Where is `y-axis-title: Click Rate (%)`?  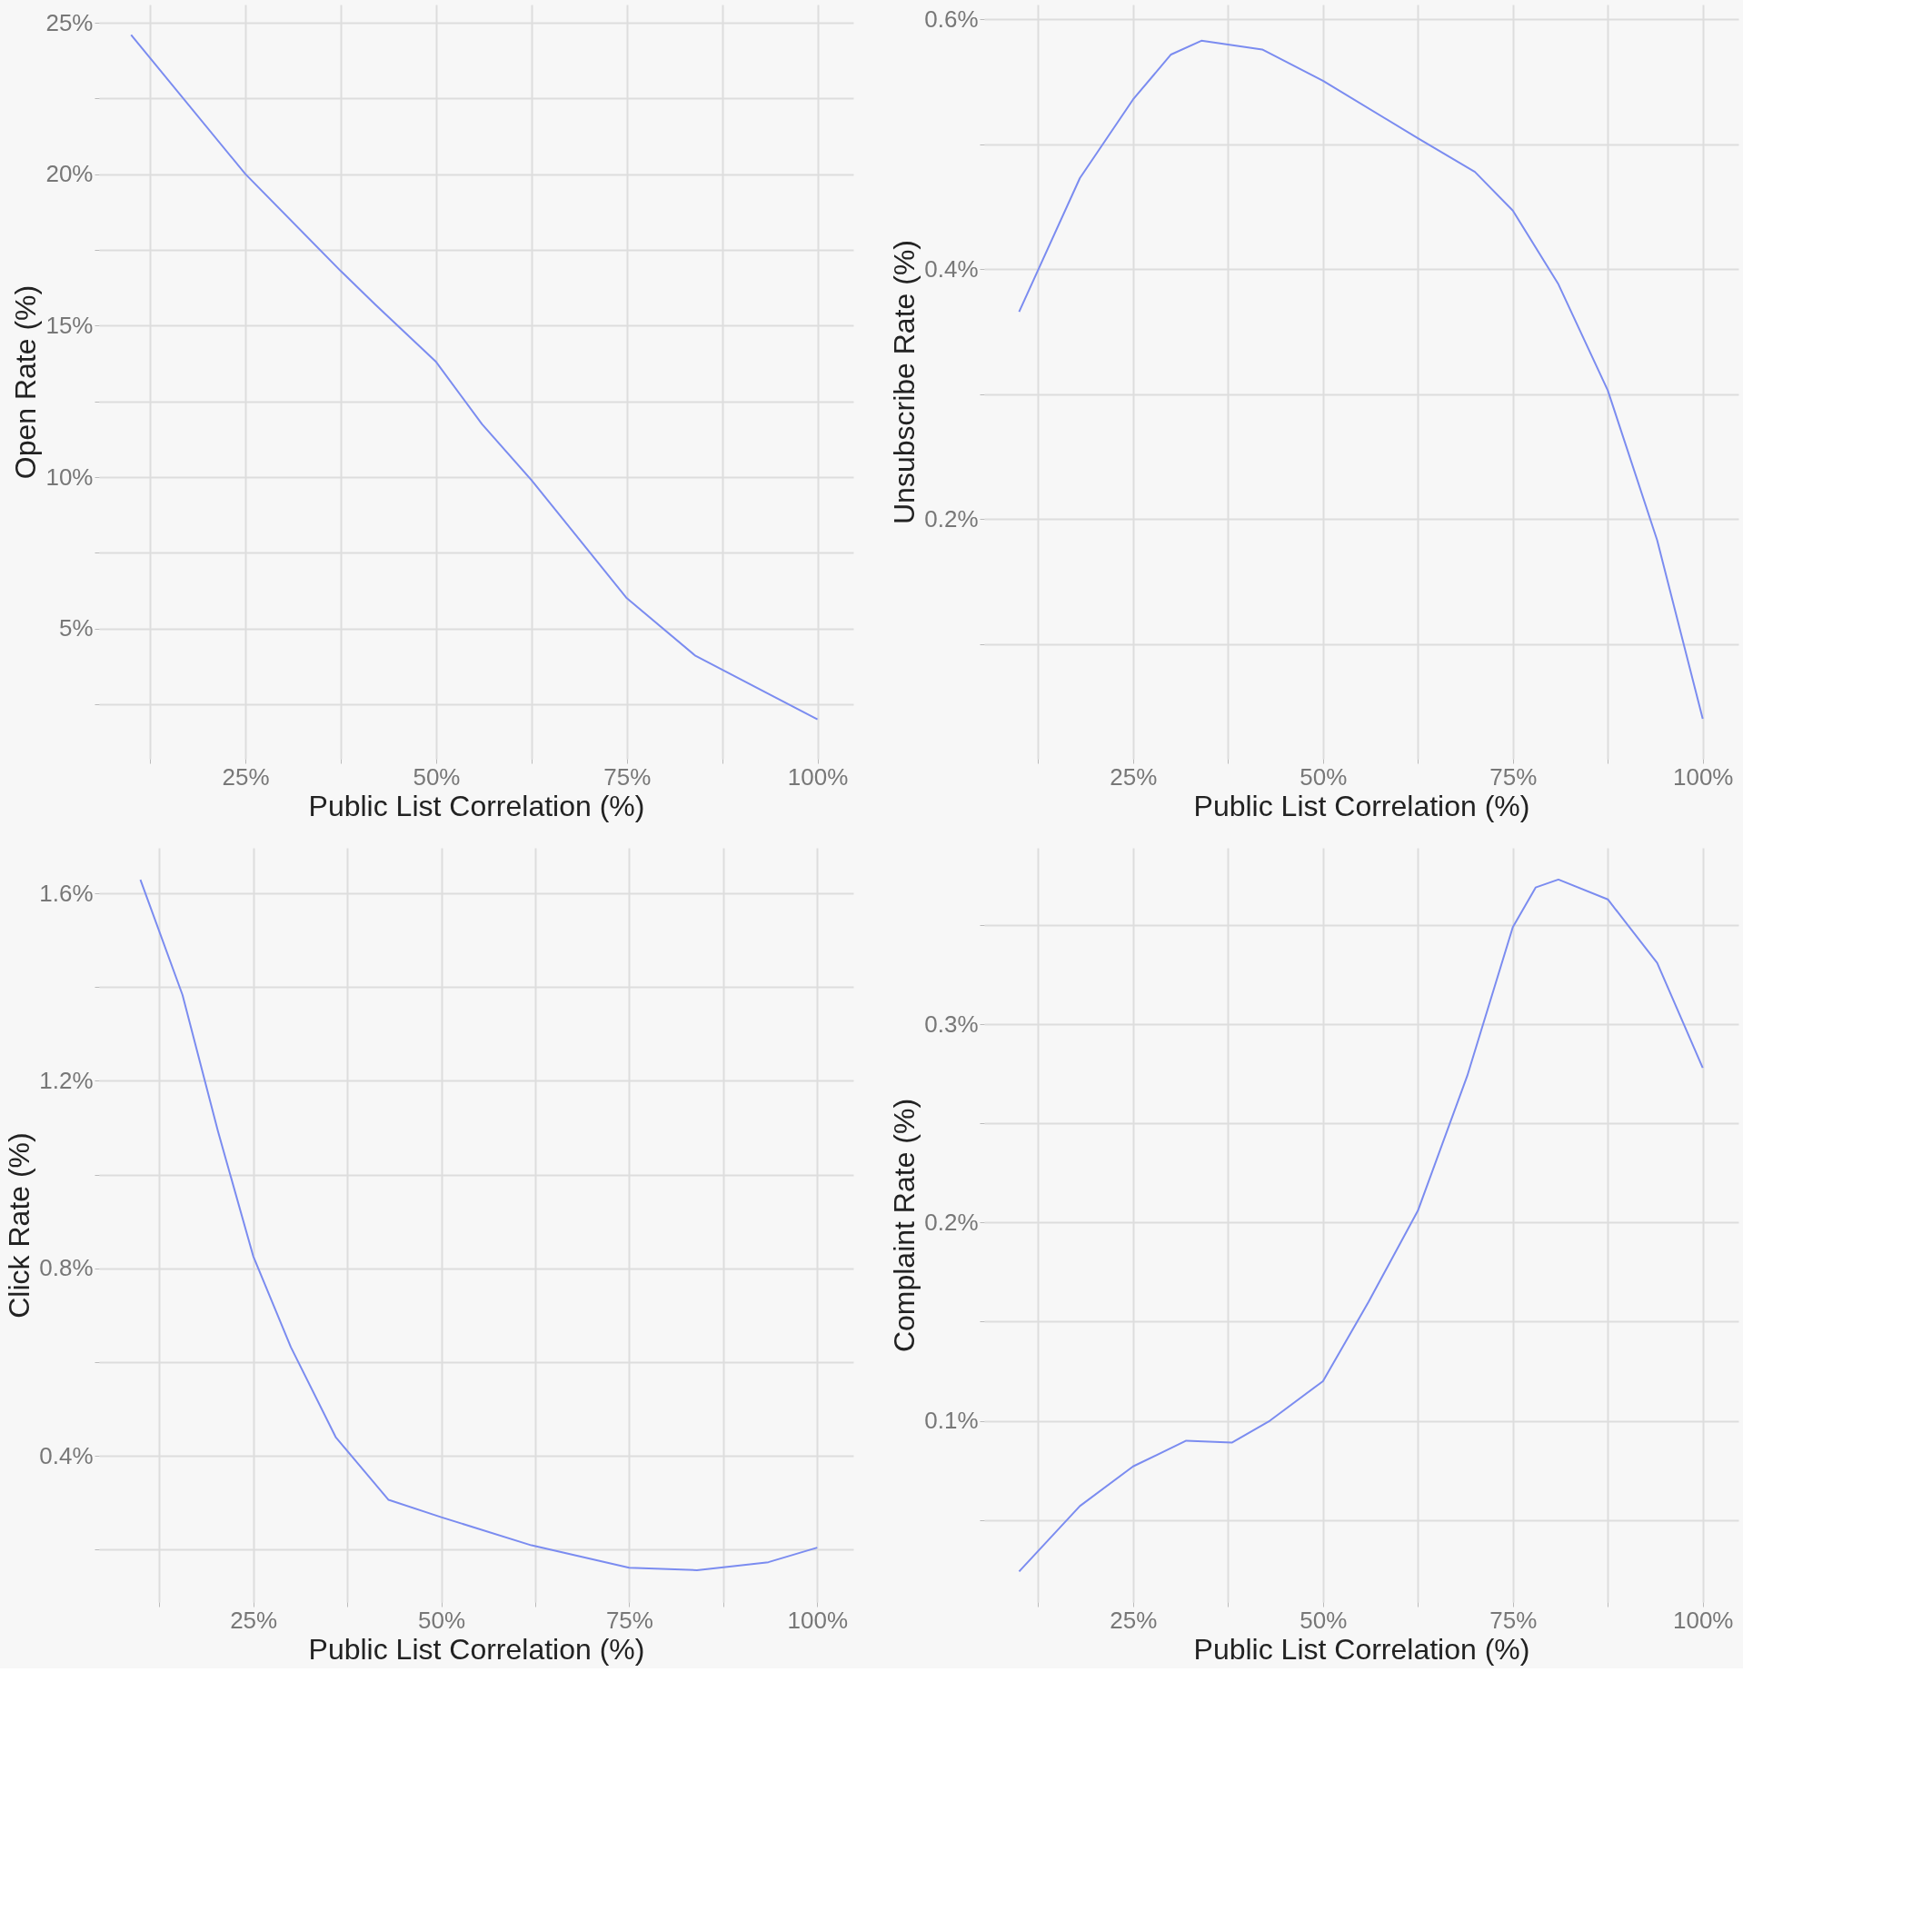 y-axis-title: Click Rate (%) is located at coordinates (20, 1225).